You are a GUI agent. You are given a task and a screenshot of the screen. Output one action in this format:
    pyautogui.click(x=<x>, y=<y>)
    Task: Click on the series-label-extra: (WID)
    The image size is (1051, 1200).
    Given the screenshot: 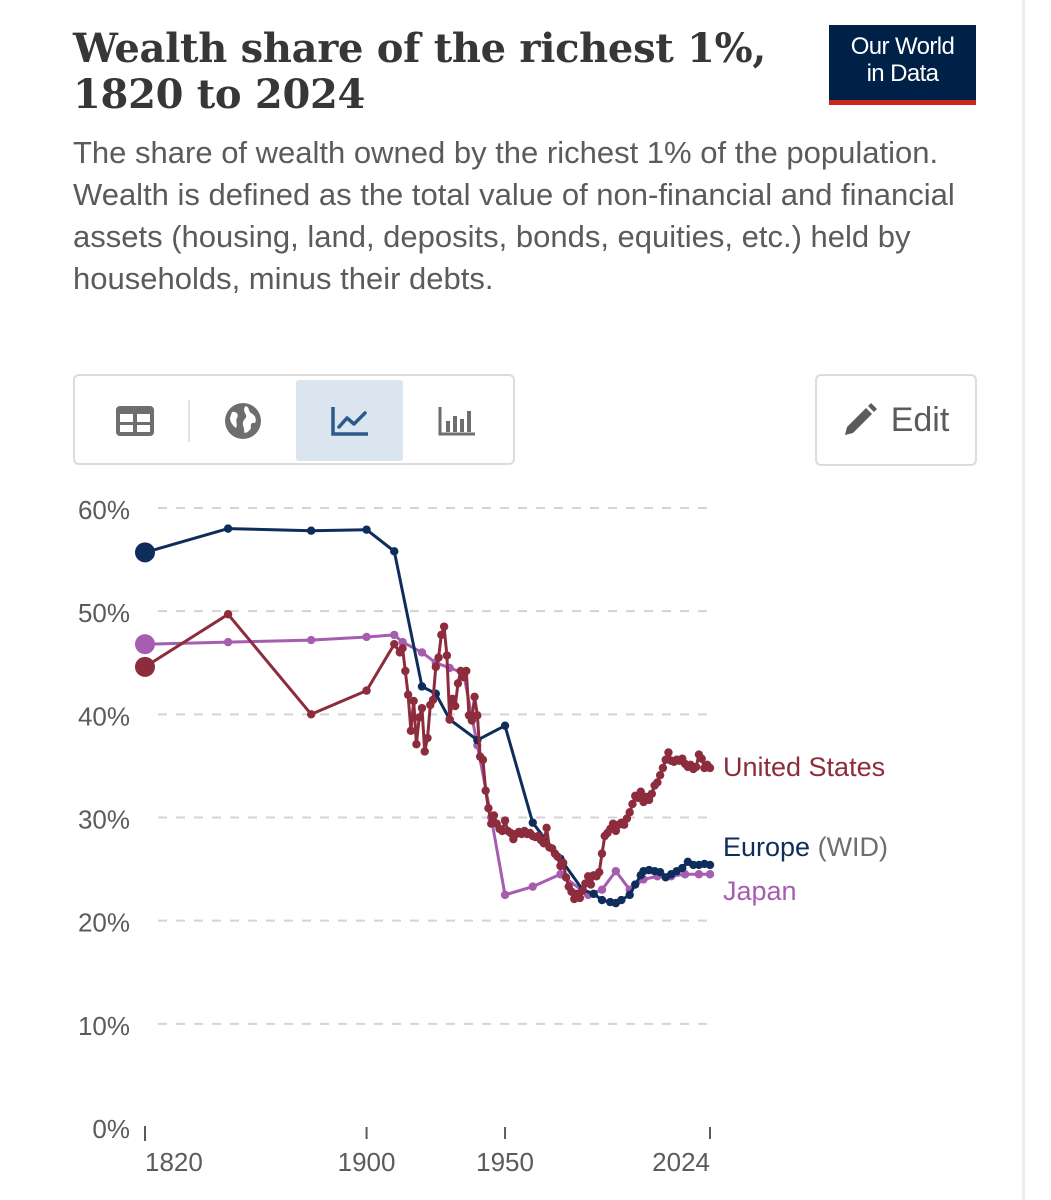 What is the action you would take?
    pyautogui.click(x=849, y=847)
    